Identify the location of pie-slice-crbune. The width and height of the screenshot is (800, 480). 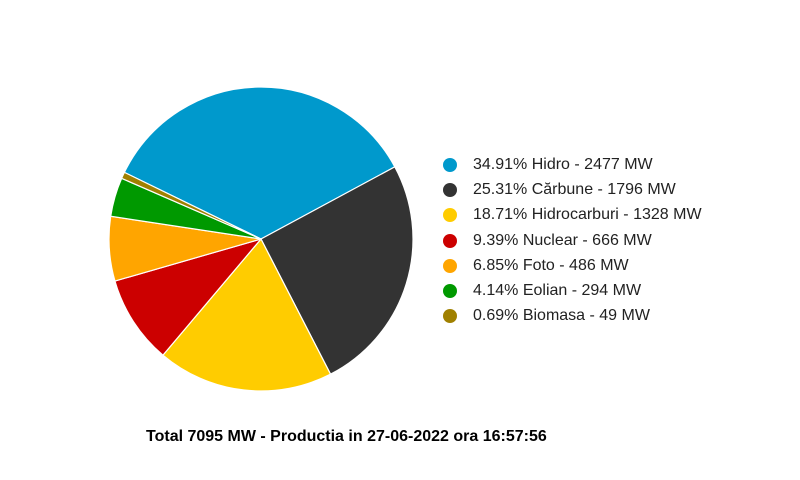
(337, 270).